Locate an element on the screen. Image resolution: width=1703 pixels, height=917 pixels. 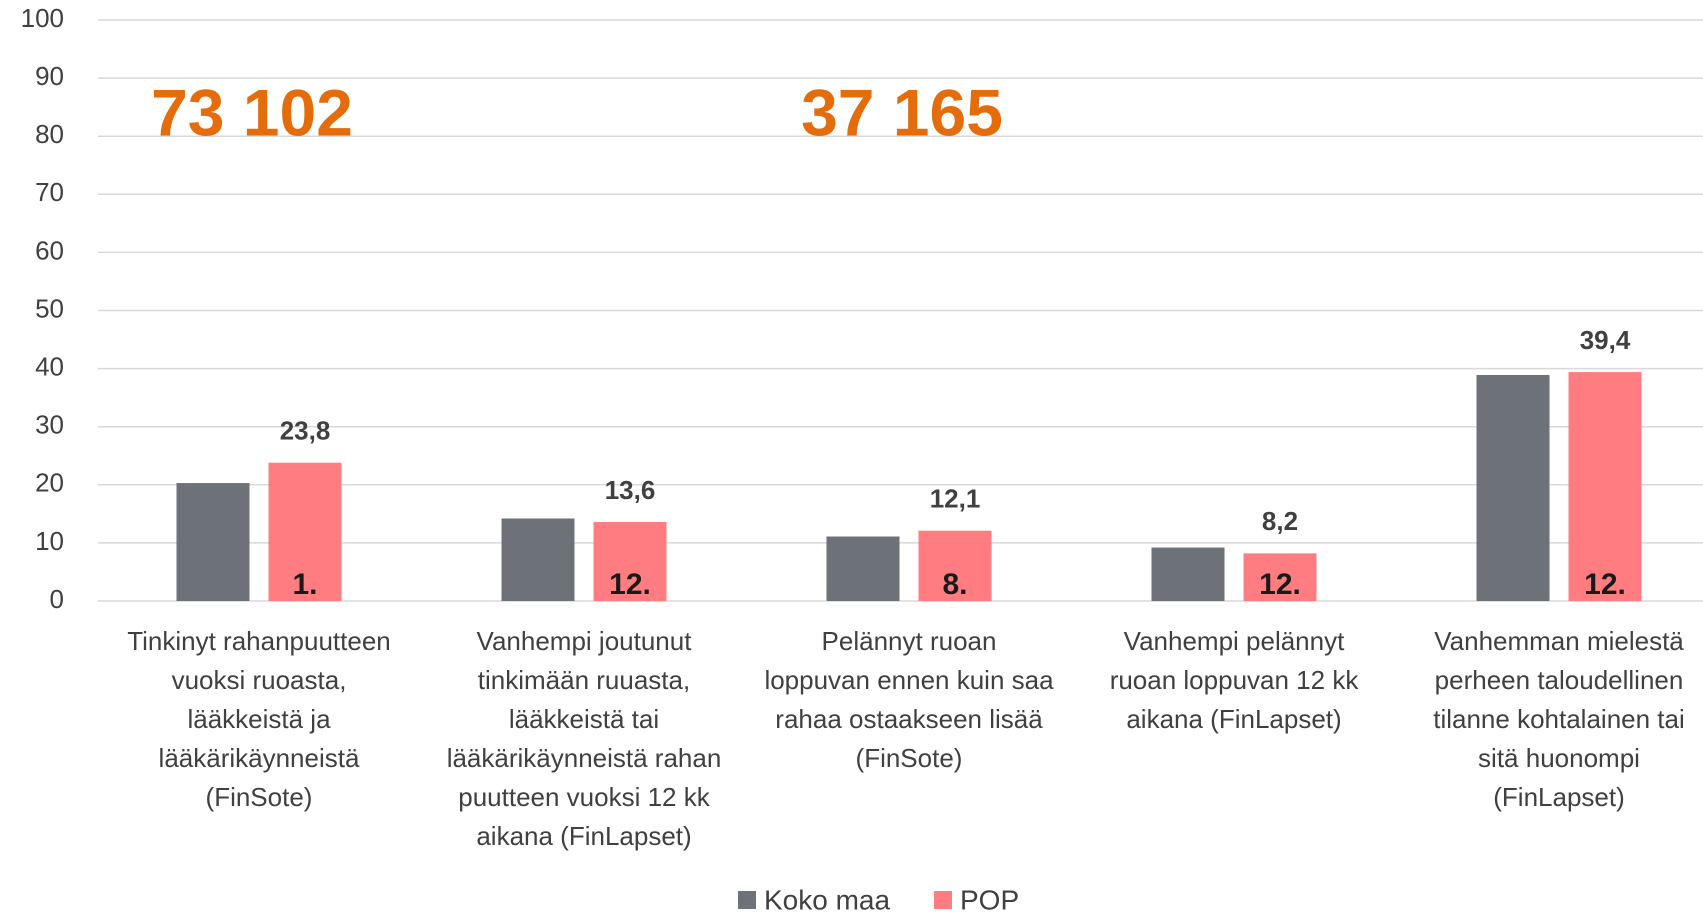
value-label: 8,2 is located at coordinates (1280, 521).